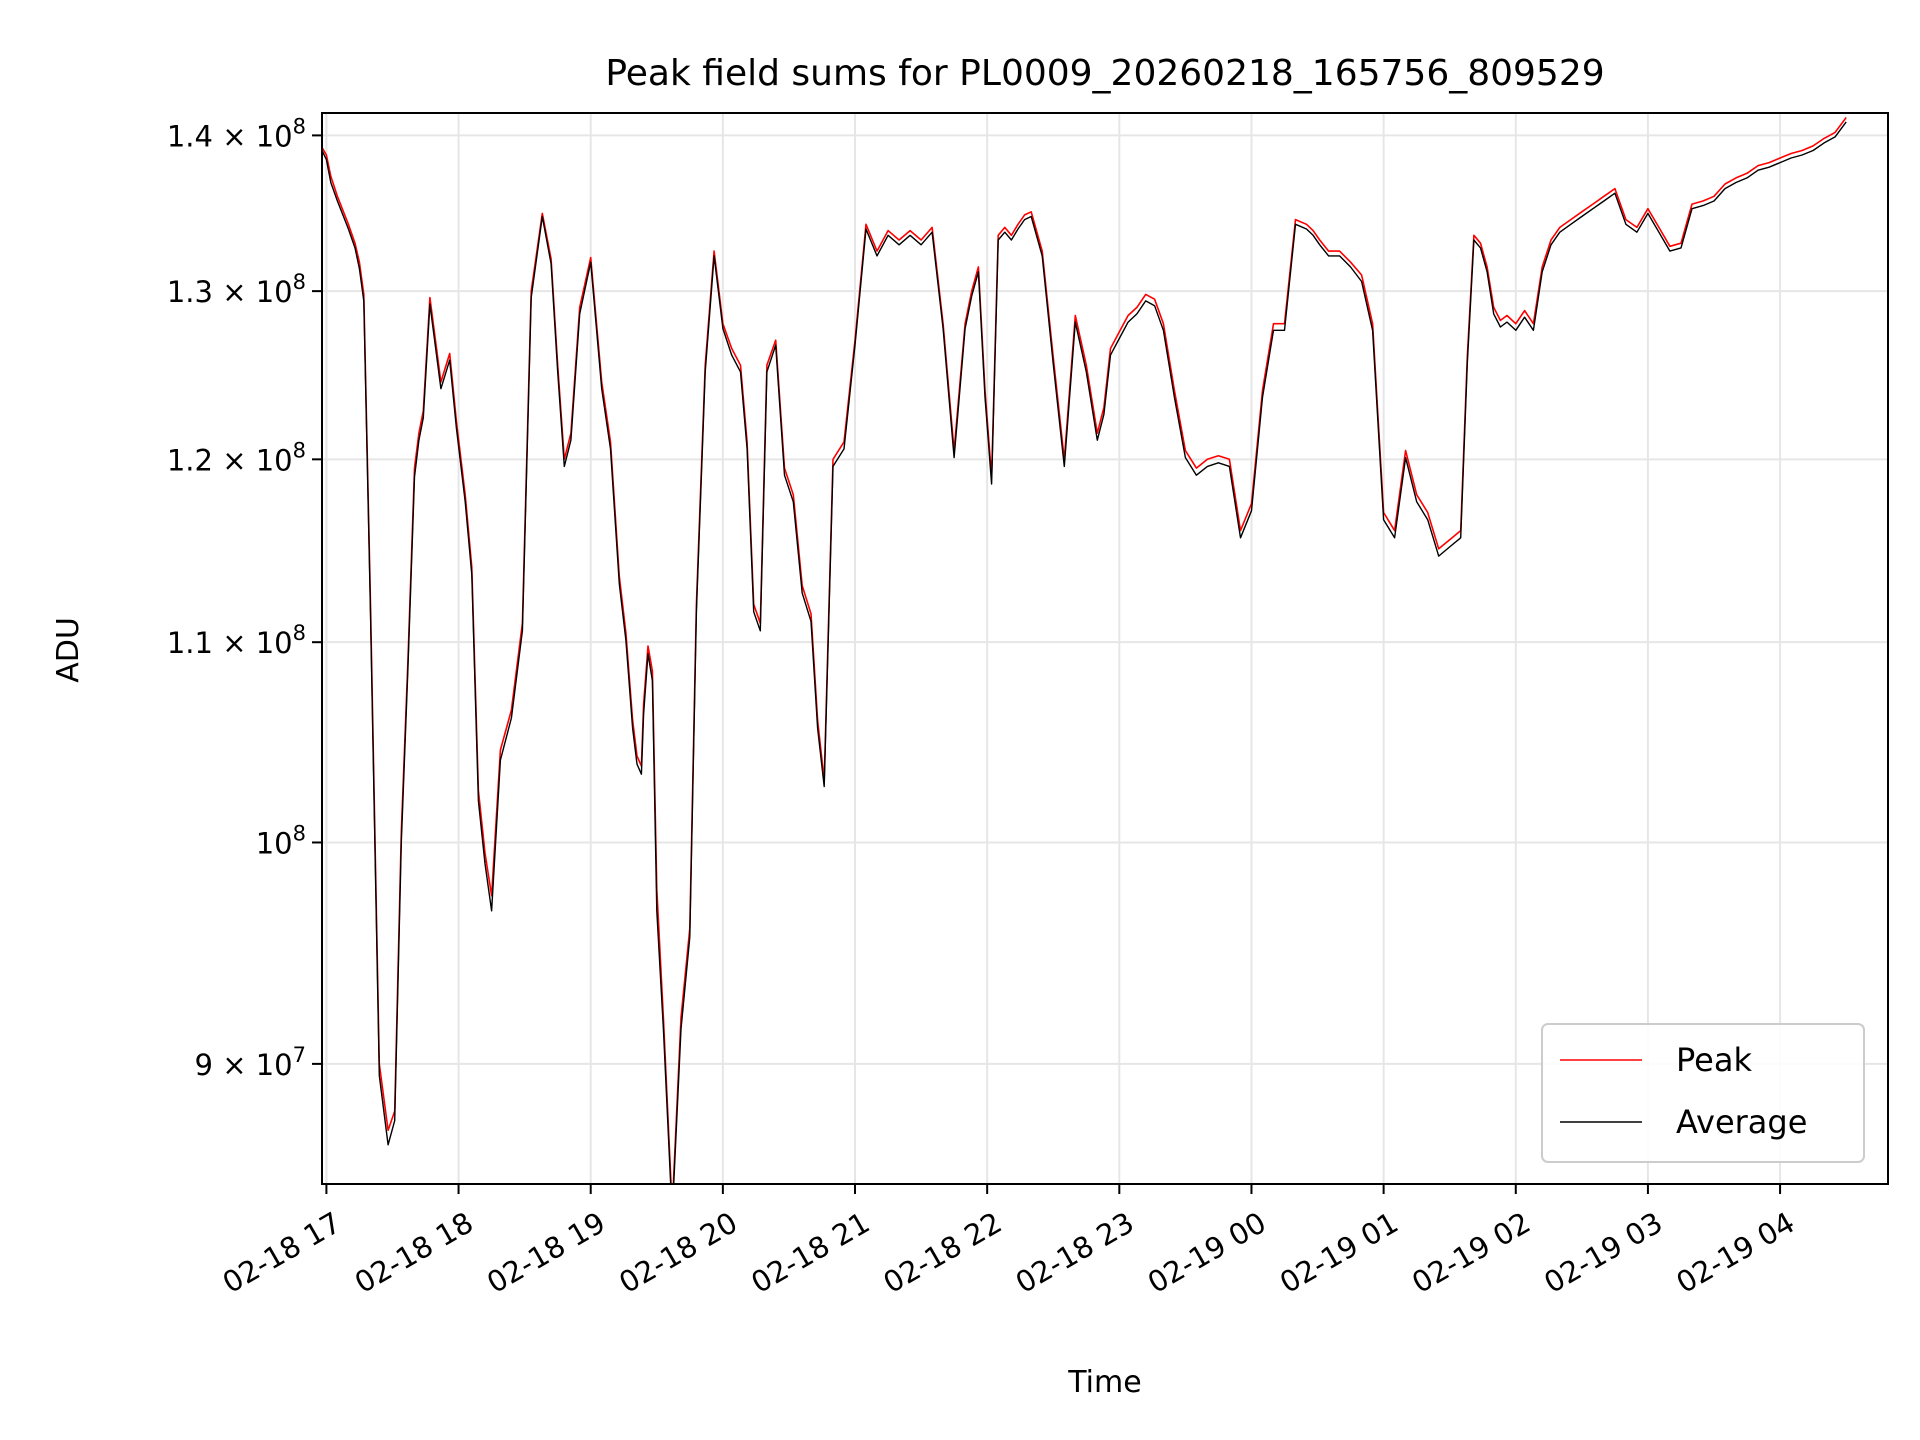 The height and width of the screenshot is (1440, 1920). Describe the element at coordinates (68, 650) in the screenshot. I see `y-axis-label: ADU` at that location.